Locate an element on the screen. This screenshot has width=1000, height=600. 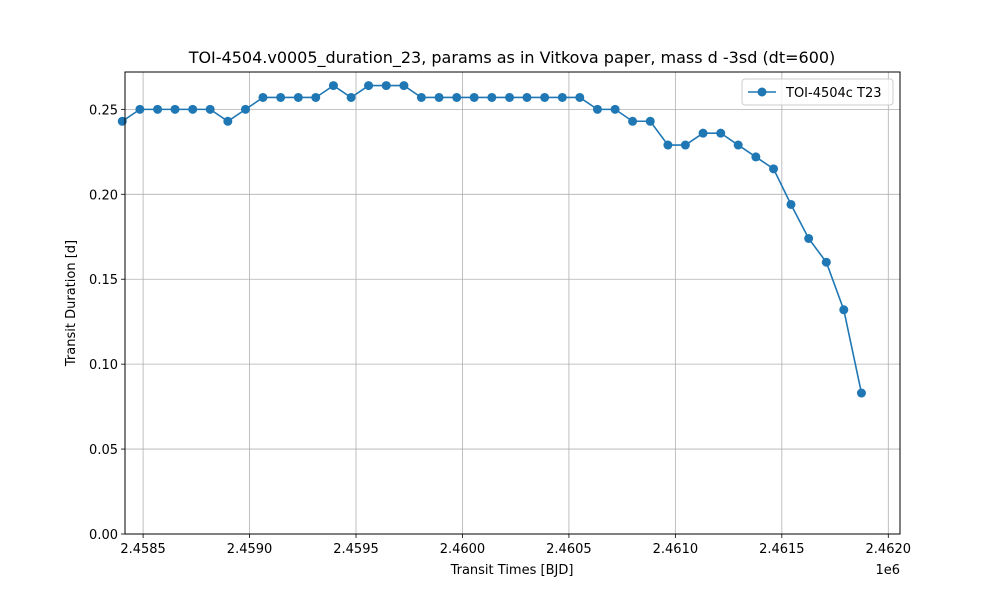
y-tick-label: 0.05 is located at coordinates (103, 450).